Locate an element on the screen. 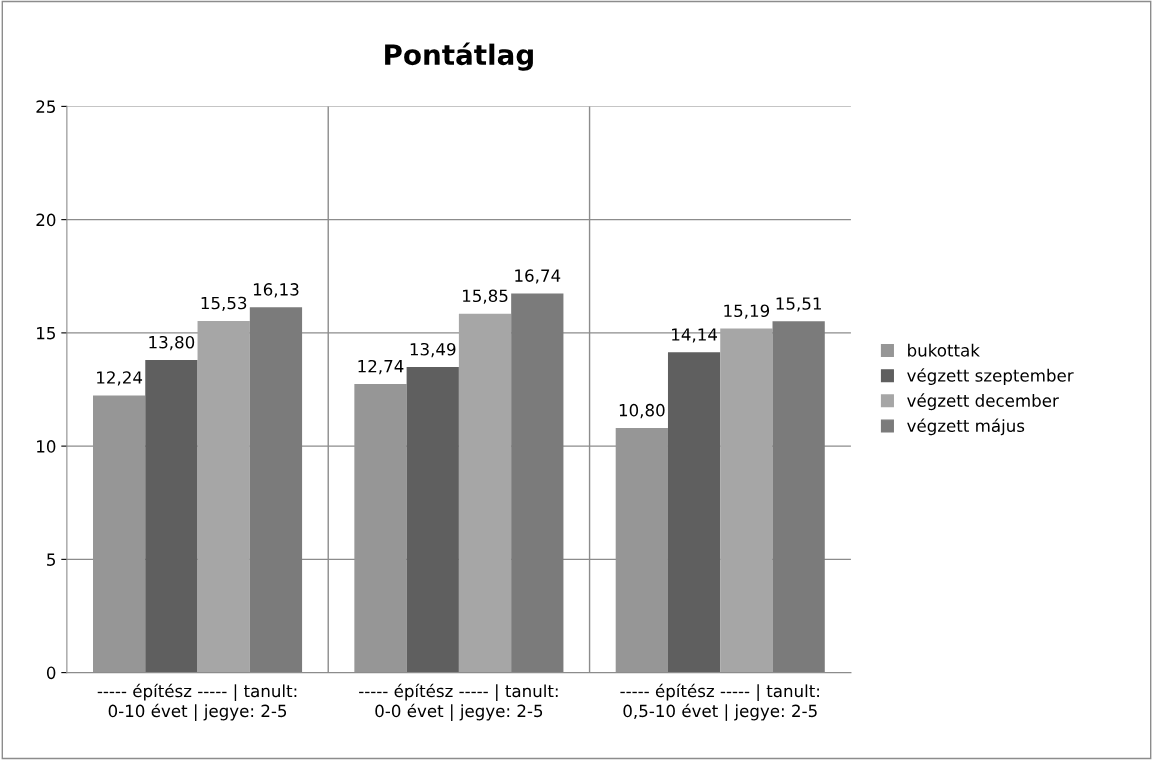 The width and height of the screenshot is (1153, 760). x-tick-label: ----- építész ----- | tanult: 0-0 évet | jegye: 2-5 is located at coordinates (458, 702).